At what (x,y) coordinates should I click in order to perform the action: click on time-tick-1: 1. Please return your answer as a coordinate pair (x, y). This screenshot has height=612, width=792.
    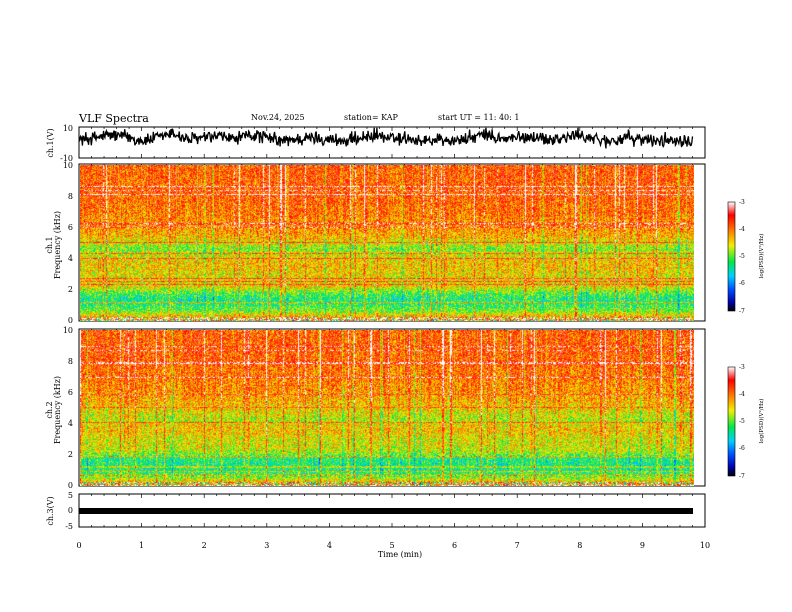
    Looking at the image, I should click on (141, 545).